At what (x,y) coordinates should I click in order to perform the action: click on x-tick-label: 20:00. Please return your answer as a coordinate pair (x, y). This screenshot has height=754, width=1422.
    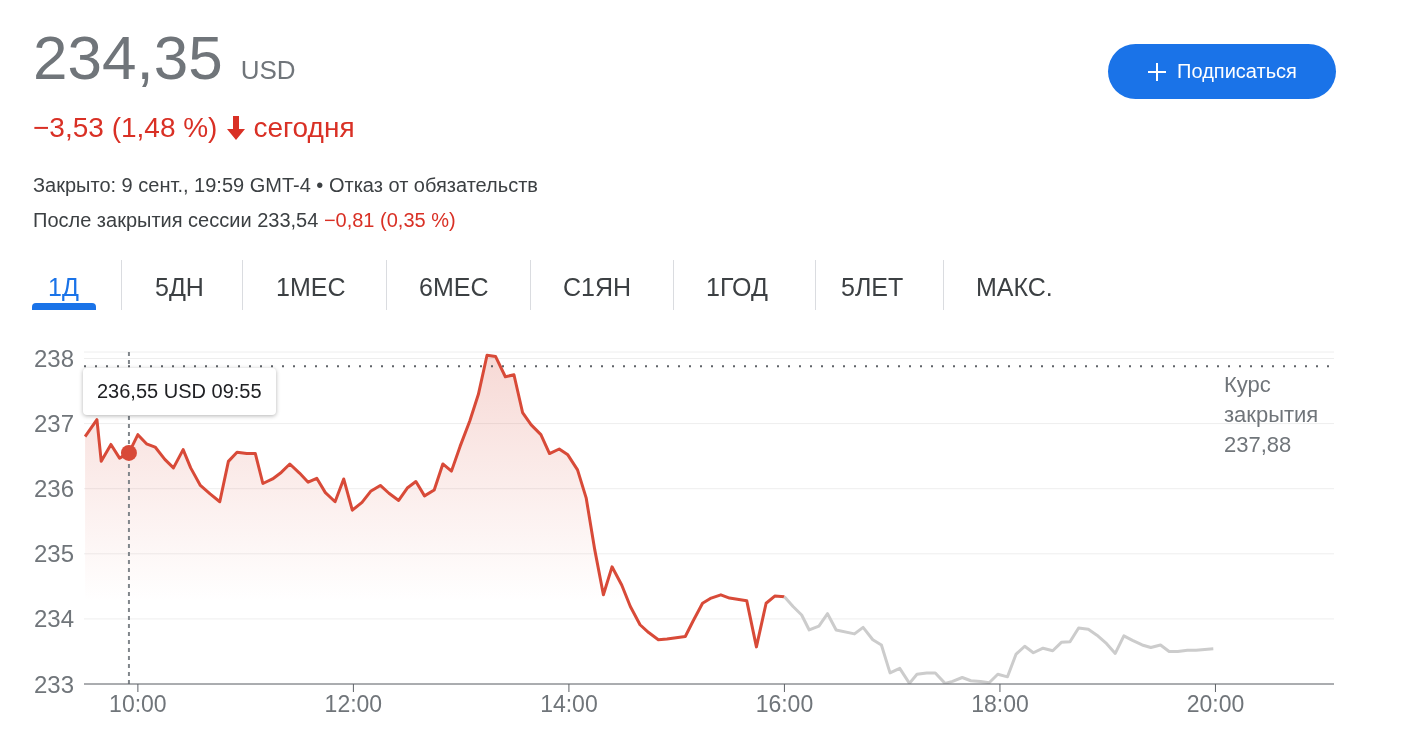
    Looking at the image, I should click on (1215, 704).